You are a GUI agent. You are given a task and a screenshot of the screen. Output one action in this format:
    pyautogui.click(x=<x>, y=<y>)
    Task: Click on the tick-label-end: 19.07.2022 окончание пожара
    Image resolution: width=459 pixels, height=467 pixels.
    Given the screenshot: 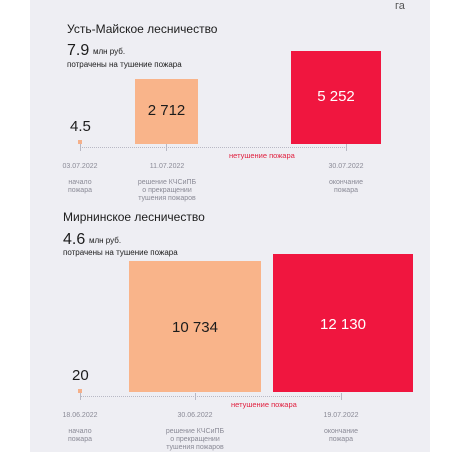 What is the action you would take?
    pyautogui.click(x=341, y=424)
    